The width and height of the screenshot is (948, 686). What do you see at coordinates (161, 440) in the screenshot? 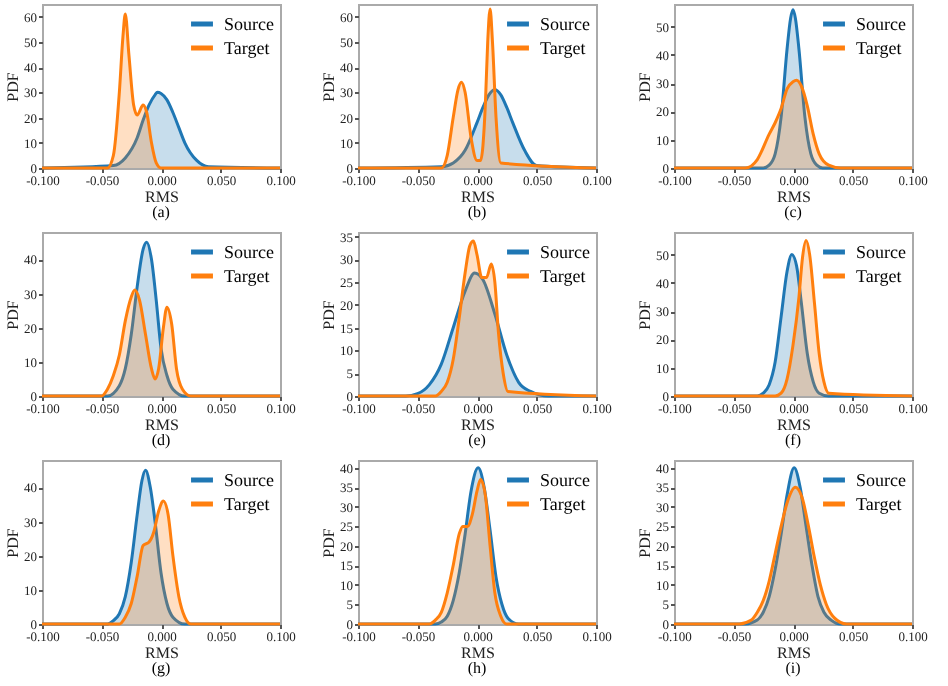
I see `text: (d)` at bounding box center [161, 440].